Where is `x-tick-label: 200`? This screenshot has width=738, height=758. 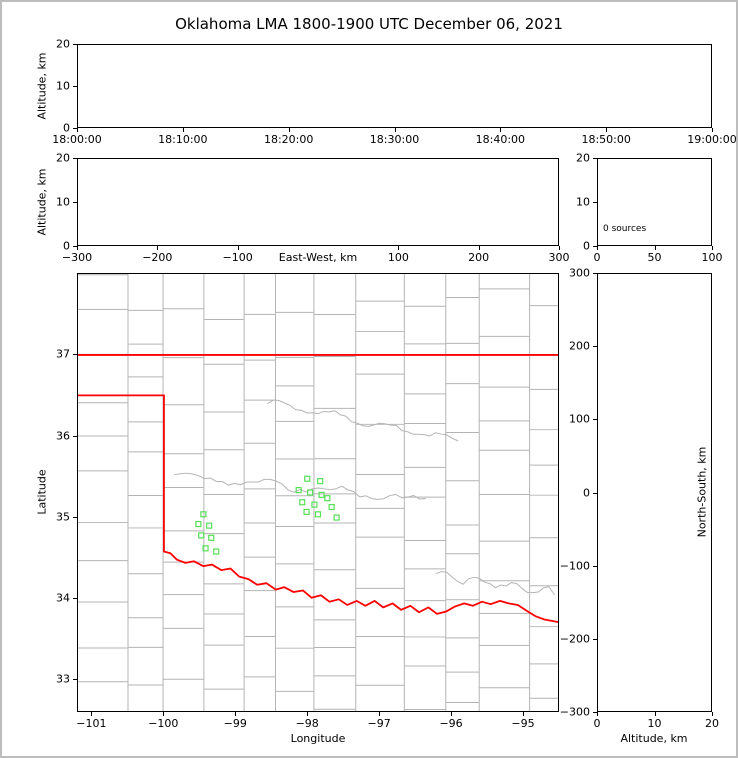 x-tick-label: 200 is located at coordinates (479, 257).